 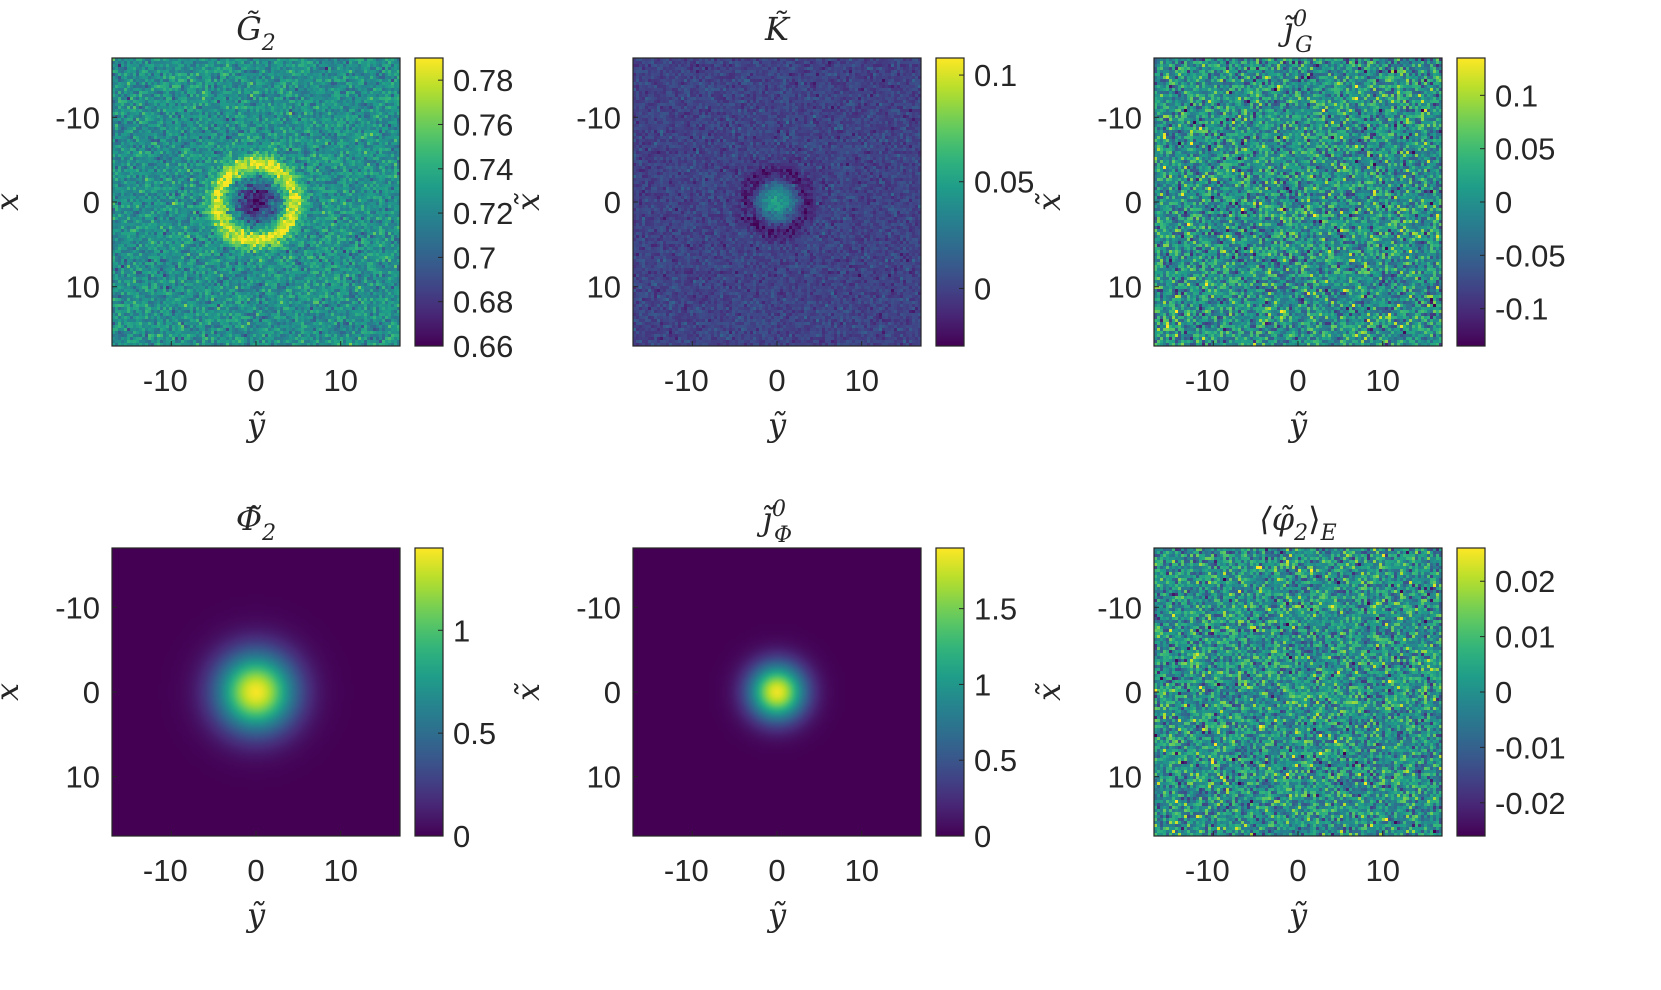 I want to click on panel-5: -10 -10 0 0 10 10 ỹ x̃ j̃0 Φ 0 0.5 1 1.5, so click(x=763, y=715).